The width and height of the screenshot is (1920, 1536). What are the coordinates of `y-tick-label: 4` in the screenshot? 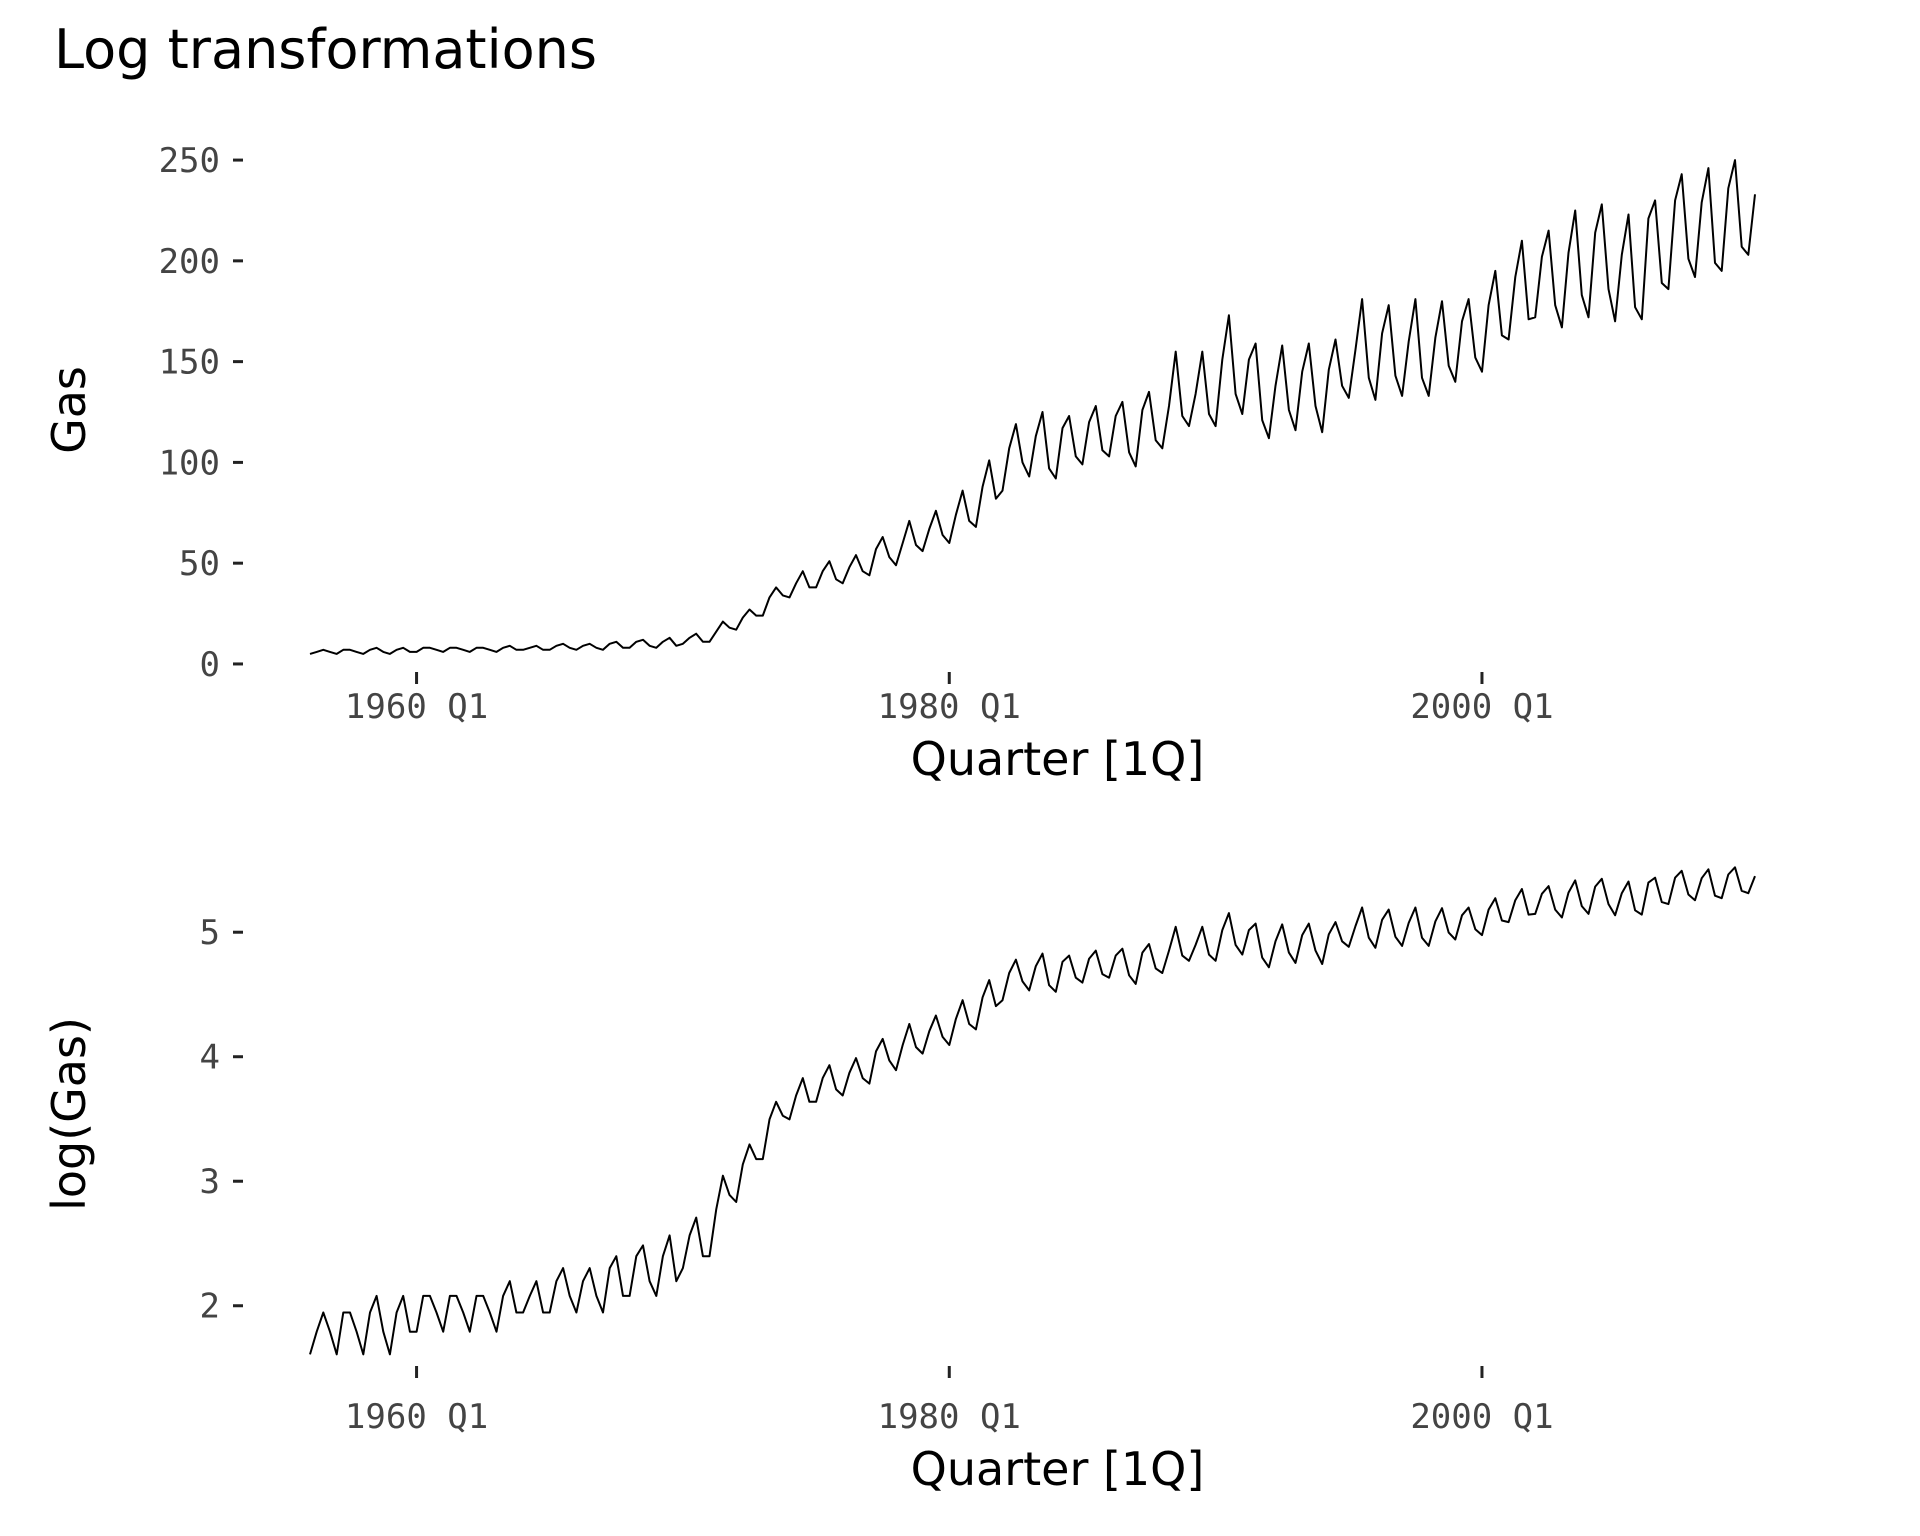 It's located at (210, 1058).